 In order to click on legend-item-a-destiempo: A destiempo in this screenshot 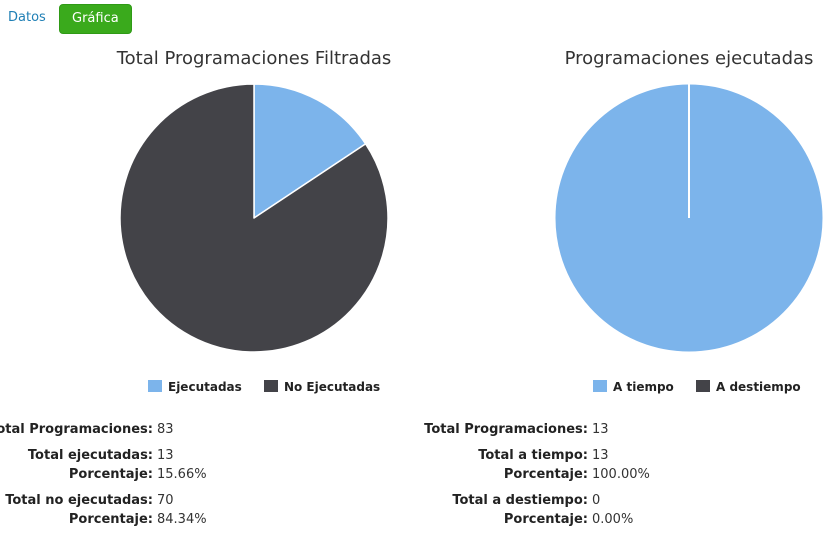, I will do `click(748, 387)`.